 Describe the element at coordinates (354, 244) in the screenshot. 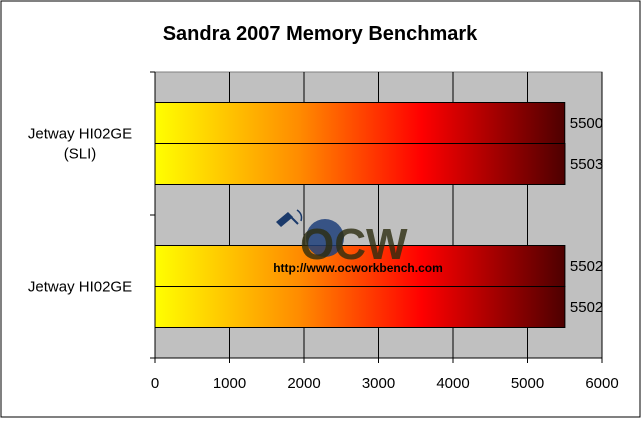

I see `watermark-logo: OCW` at that location.